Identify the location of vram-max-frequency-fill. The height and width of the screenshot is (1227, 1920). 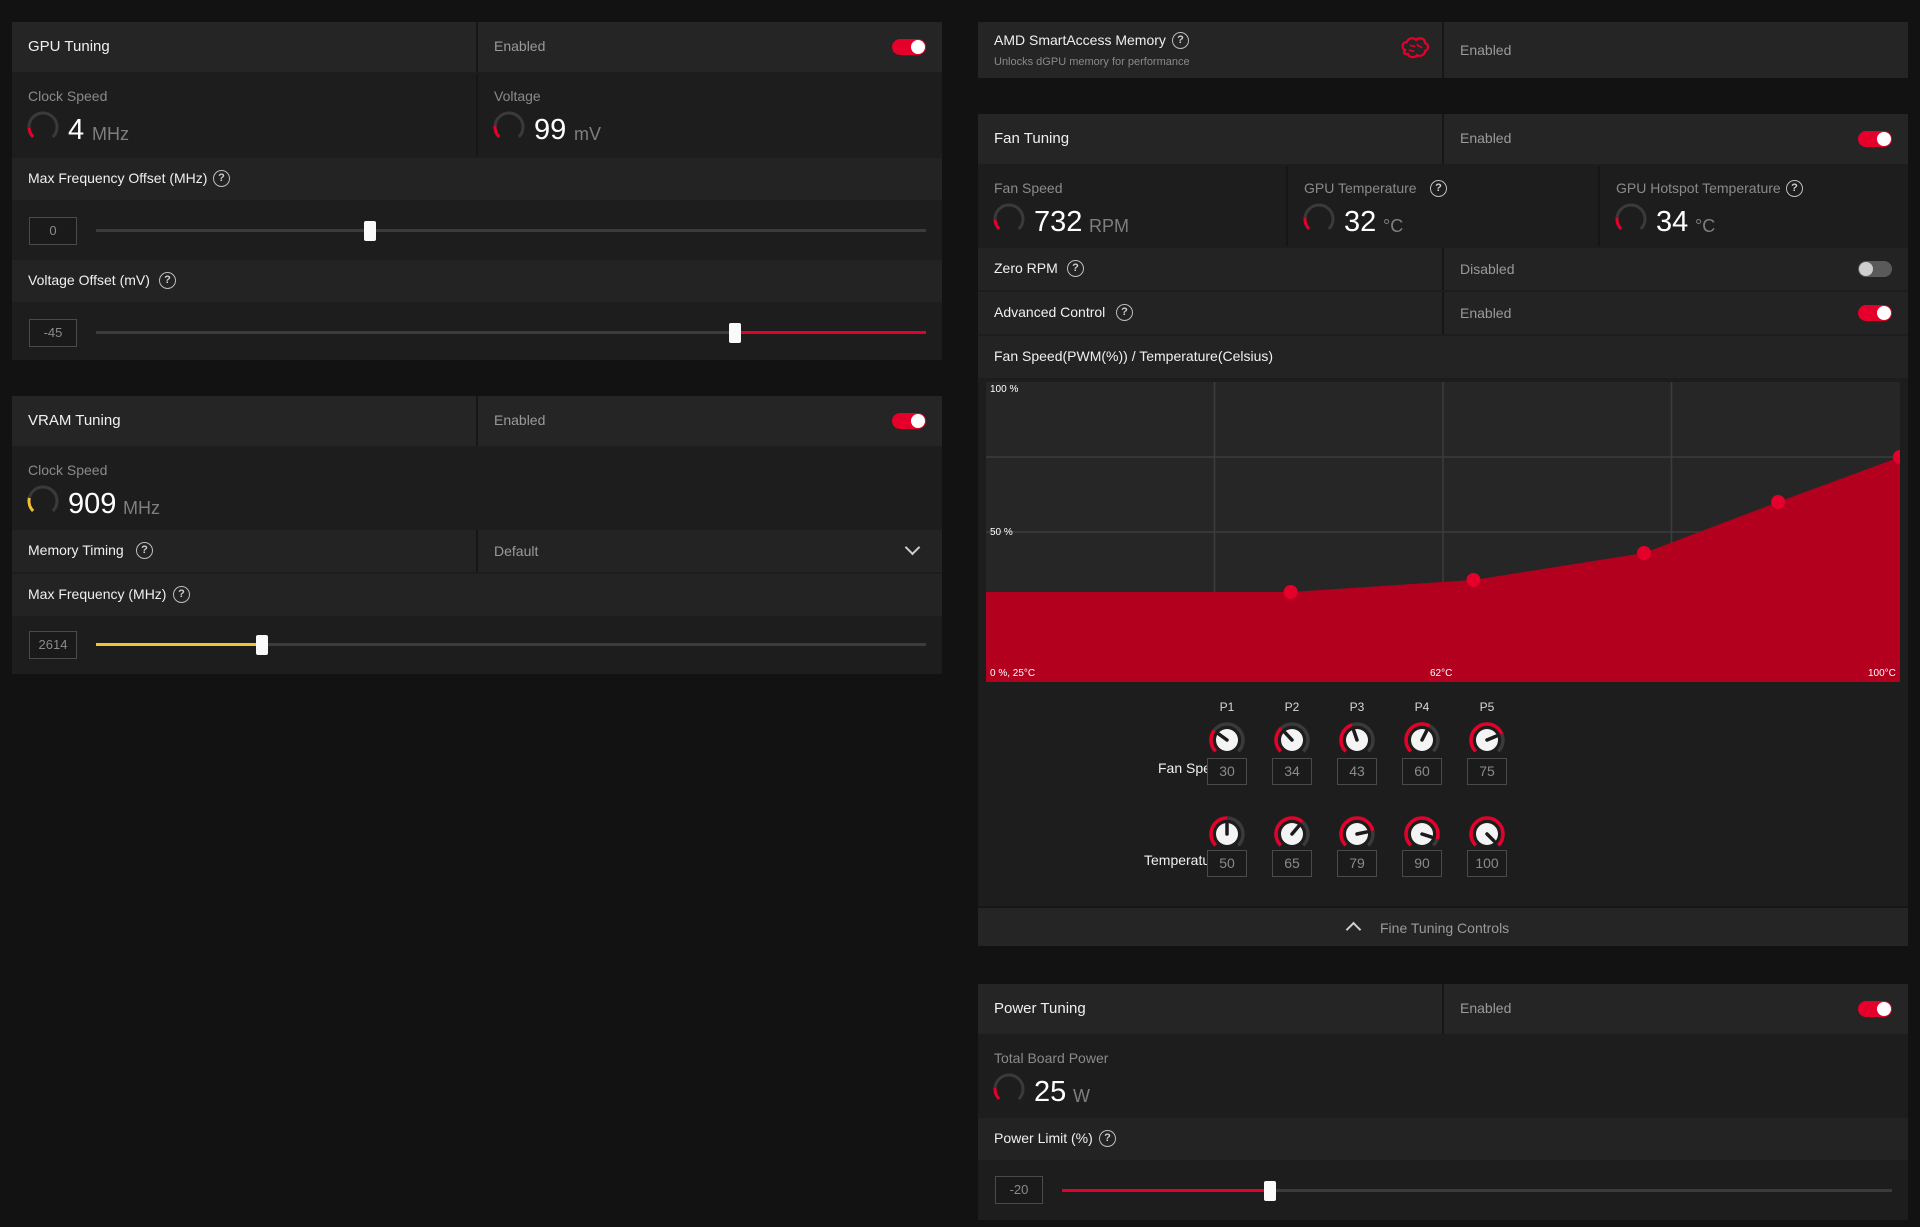
(179, 644).